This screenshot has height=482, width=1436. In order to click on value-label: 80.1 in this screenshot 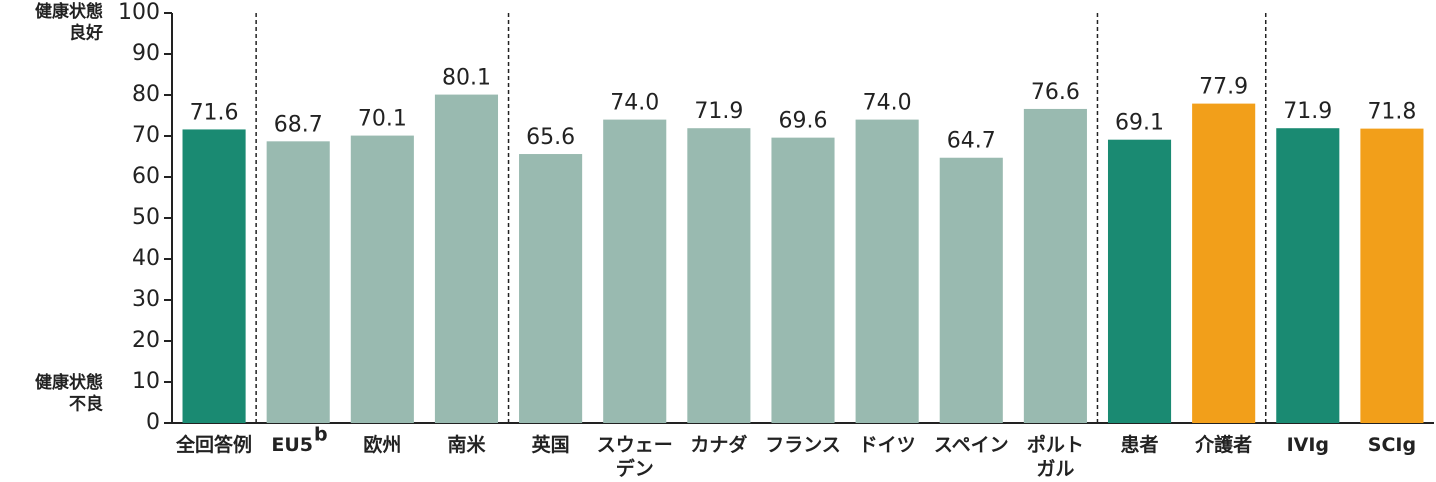, I will do `click(466, 78)`.